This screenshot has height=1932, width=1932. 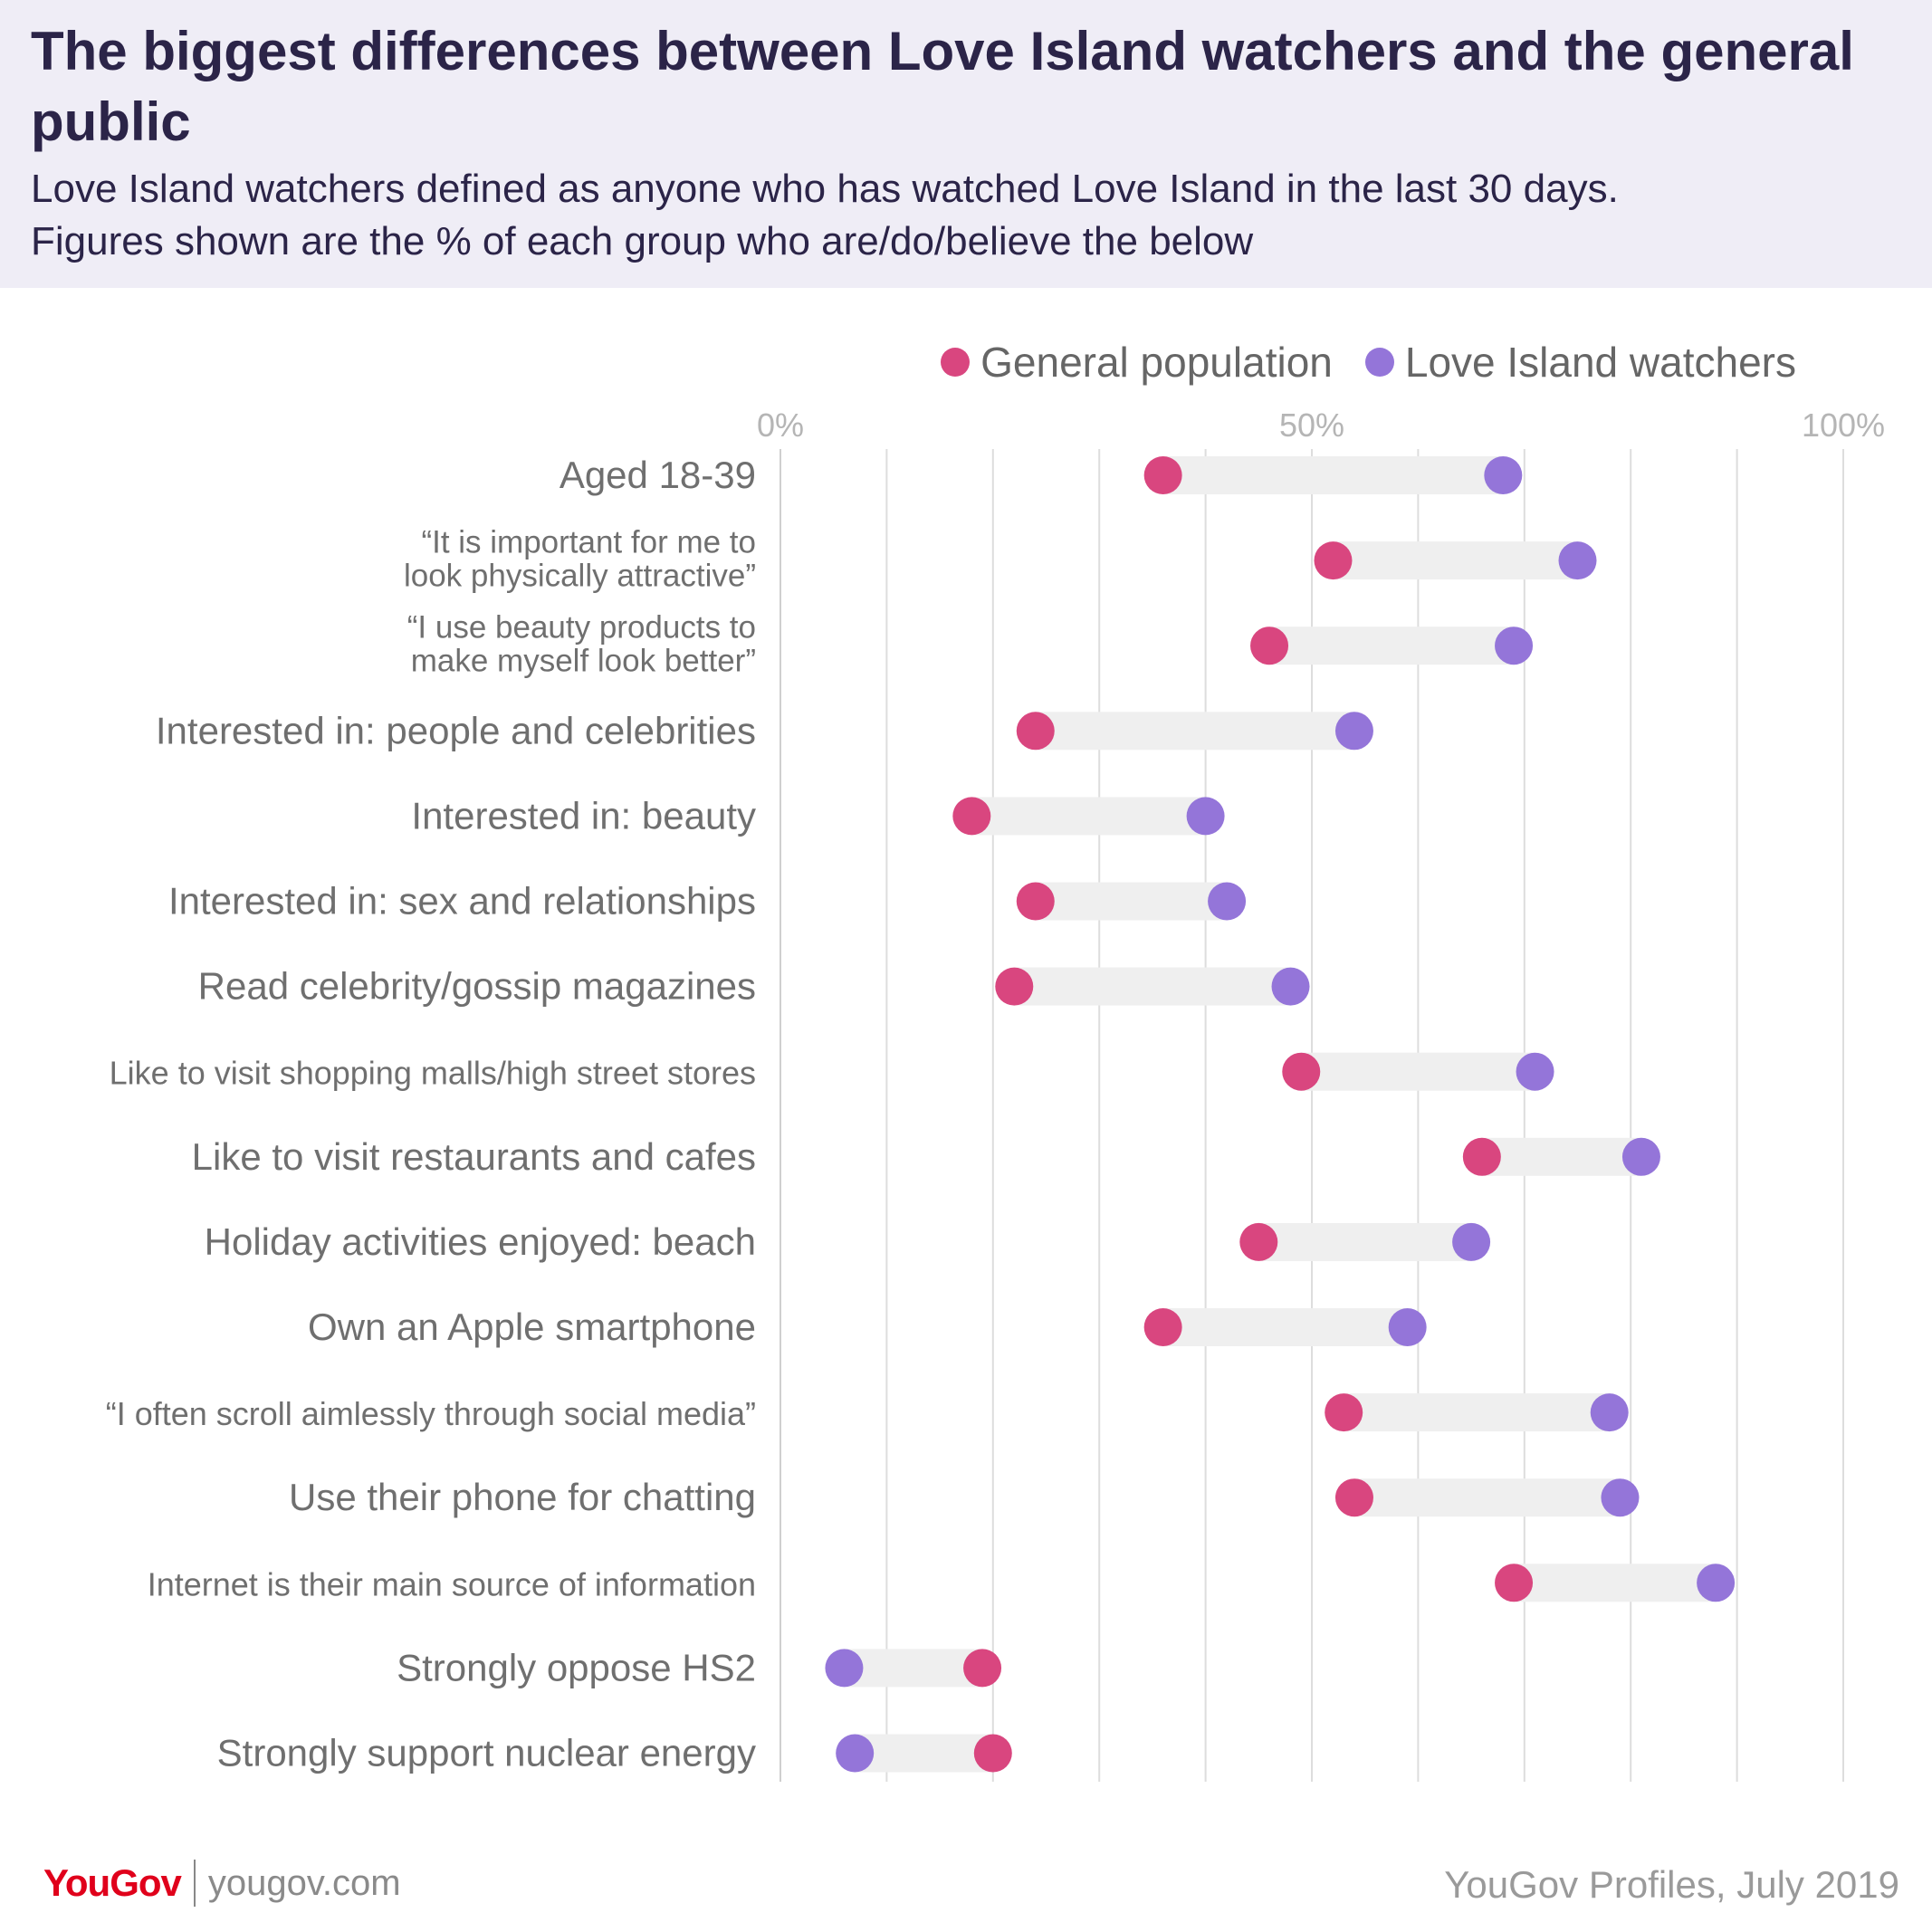 I want to click on x-tick-label: 0%, so click(x=780, y=425).